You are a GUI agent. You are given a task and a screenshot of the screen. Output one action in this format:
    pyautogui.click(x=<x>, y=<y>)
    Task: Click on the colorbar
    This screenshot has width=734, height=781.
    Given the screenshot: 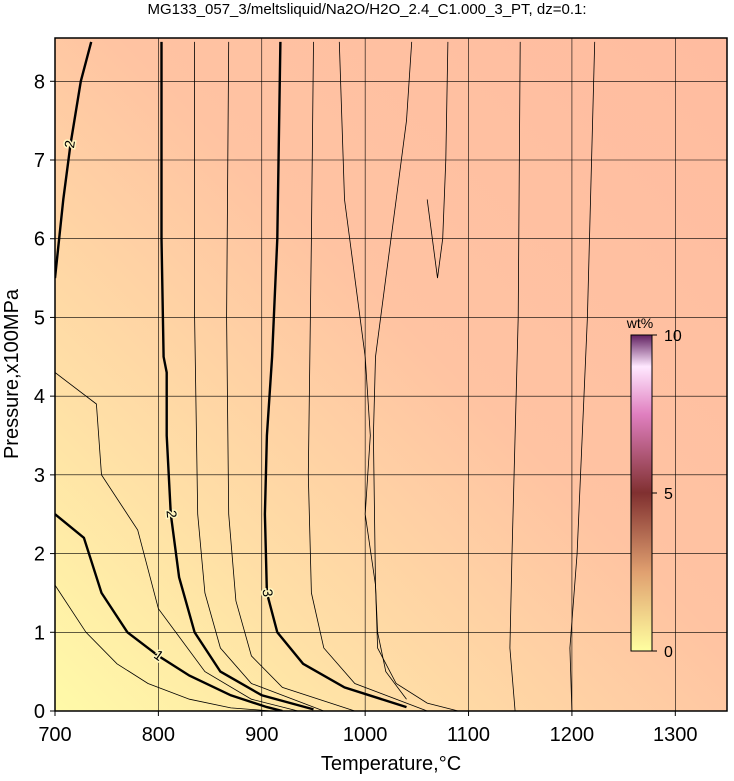 What is the action you would take?
    pyautogui.click(x=641, y=493)
    